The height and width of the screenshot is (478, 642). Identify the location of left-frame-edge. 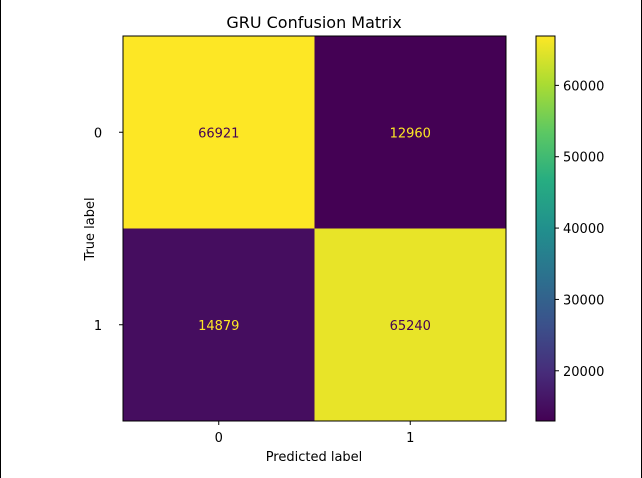
(0, 239).